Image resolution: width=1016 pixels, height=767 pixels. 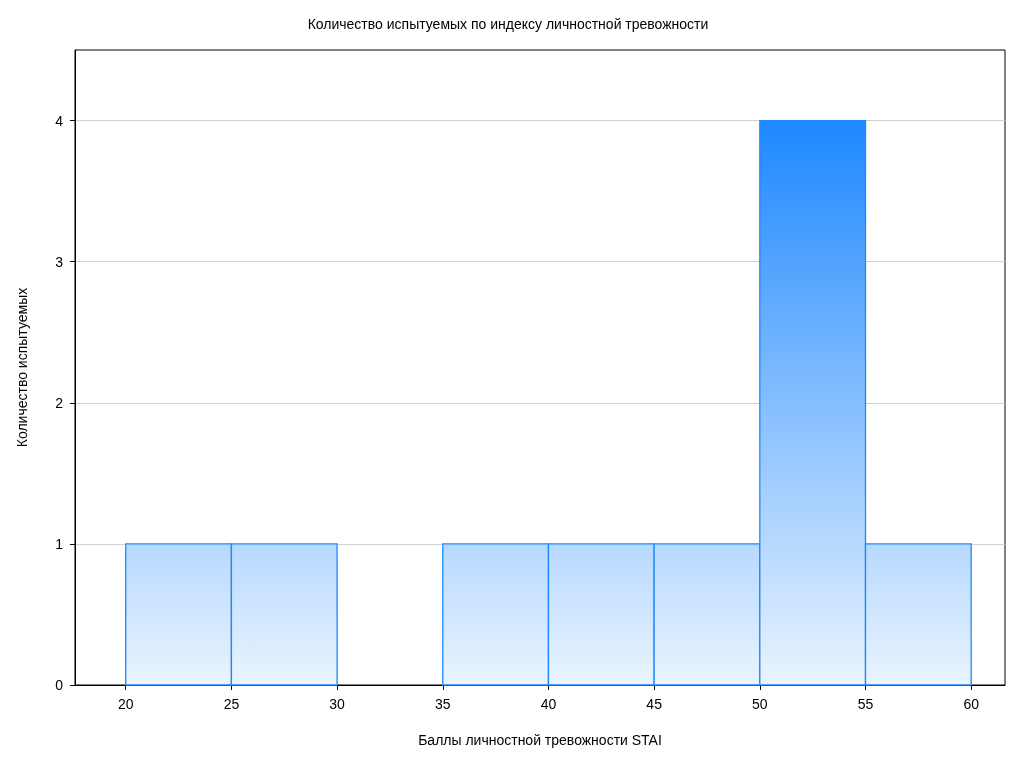 I want to click on y-axis-title: Количество испытуемых, so click(x=22, y=367).